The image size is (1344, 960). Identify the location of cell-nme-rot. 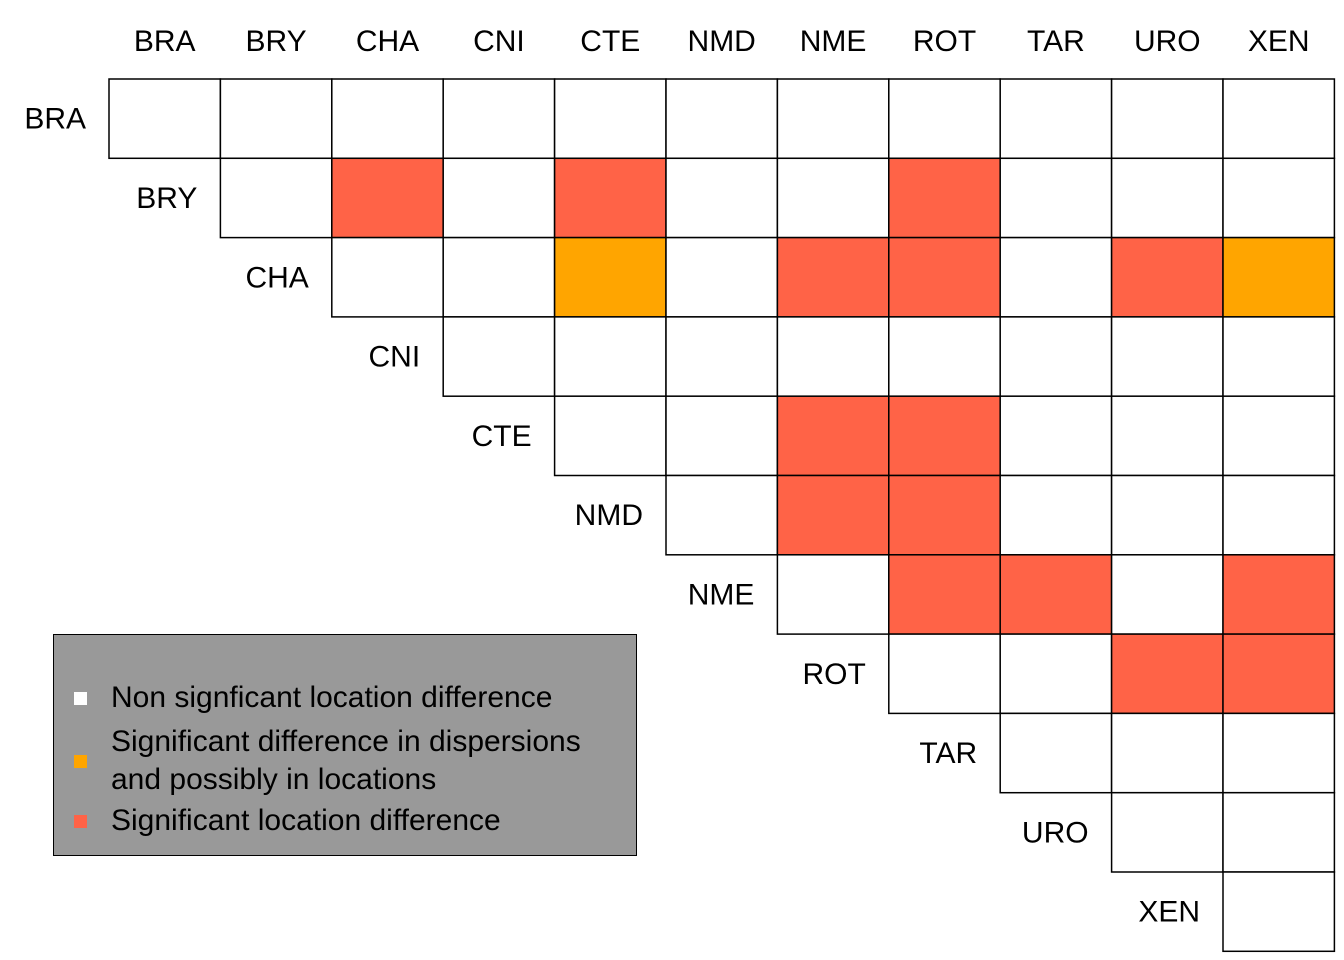
(944, 594).